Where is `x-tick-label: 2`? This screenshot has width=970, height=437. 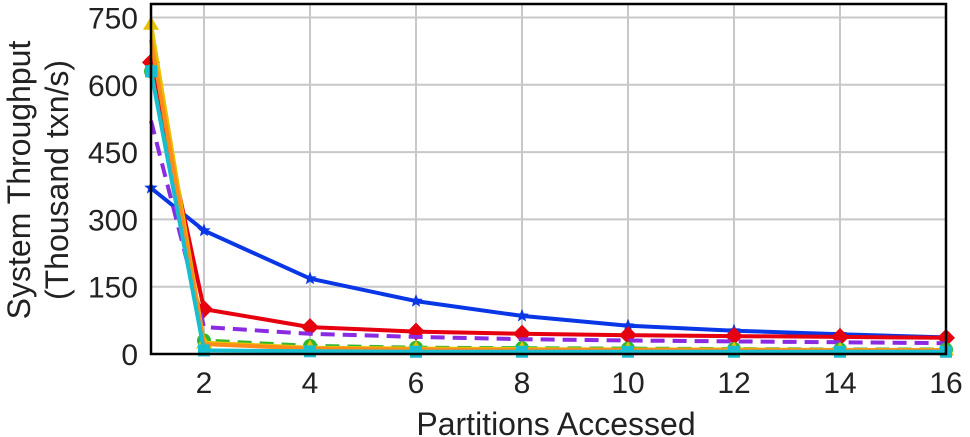
x-tick-label: 2 is located at coordinates (204, 383).